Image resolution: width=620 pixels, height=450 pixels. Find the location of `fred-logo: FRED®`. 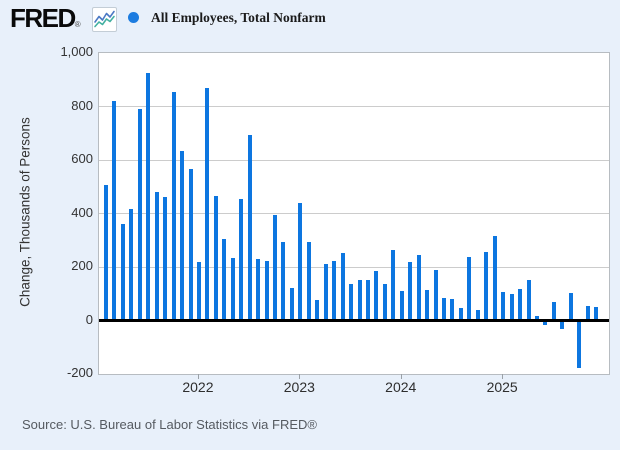

fred-logo: FRED® is located at coordinates (45, 18).